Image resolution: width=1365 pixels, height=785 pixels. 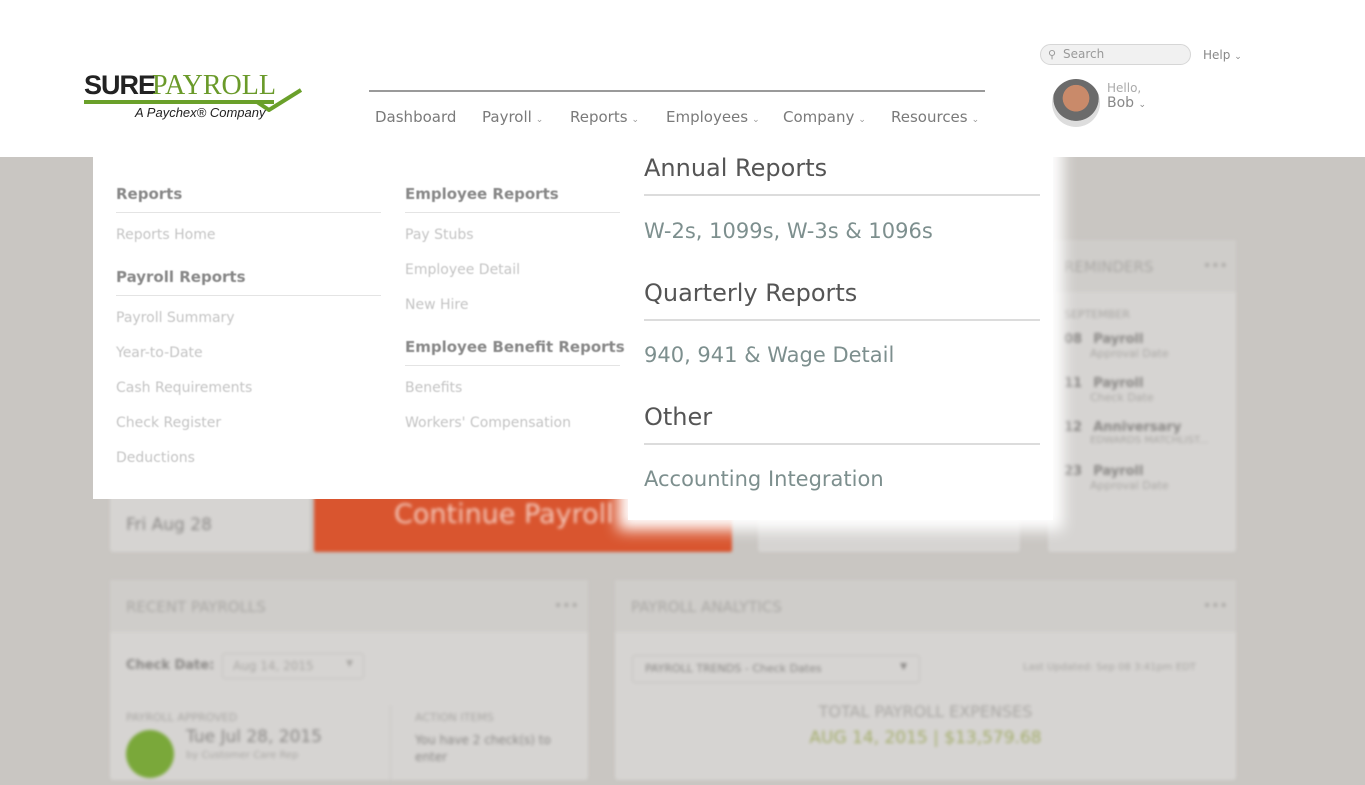 What do you see at coordinates (935, 117) in the screenshot?
I see `nav-resources: Resources ⌄` at bounding box center [935, 117].